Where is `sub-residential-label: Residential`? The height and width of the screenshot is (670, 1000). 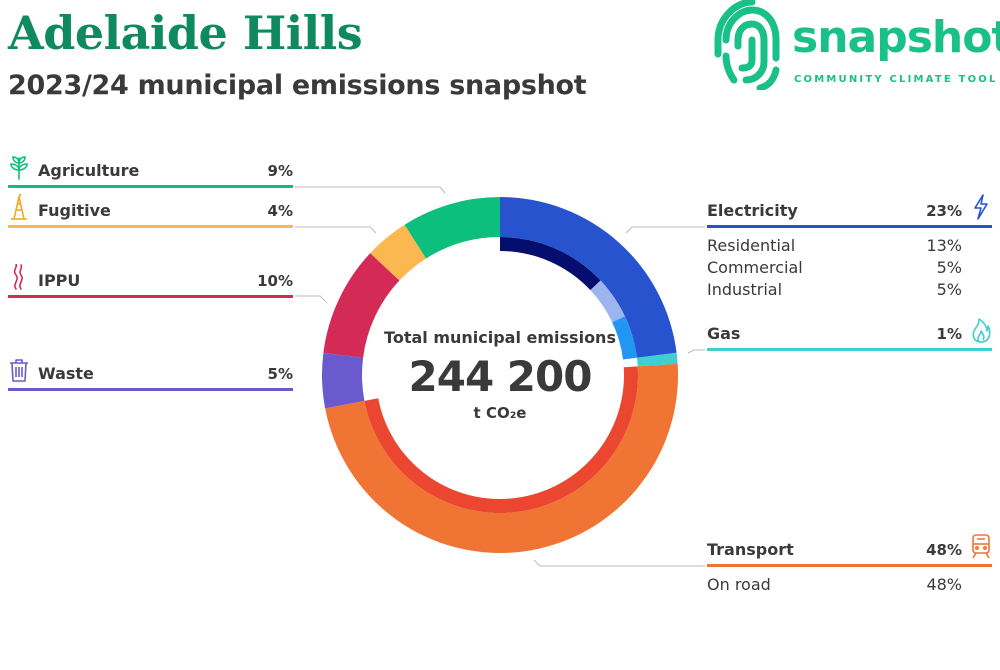 sub-residential-label: Residential is located at coordinates (751, 245).